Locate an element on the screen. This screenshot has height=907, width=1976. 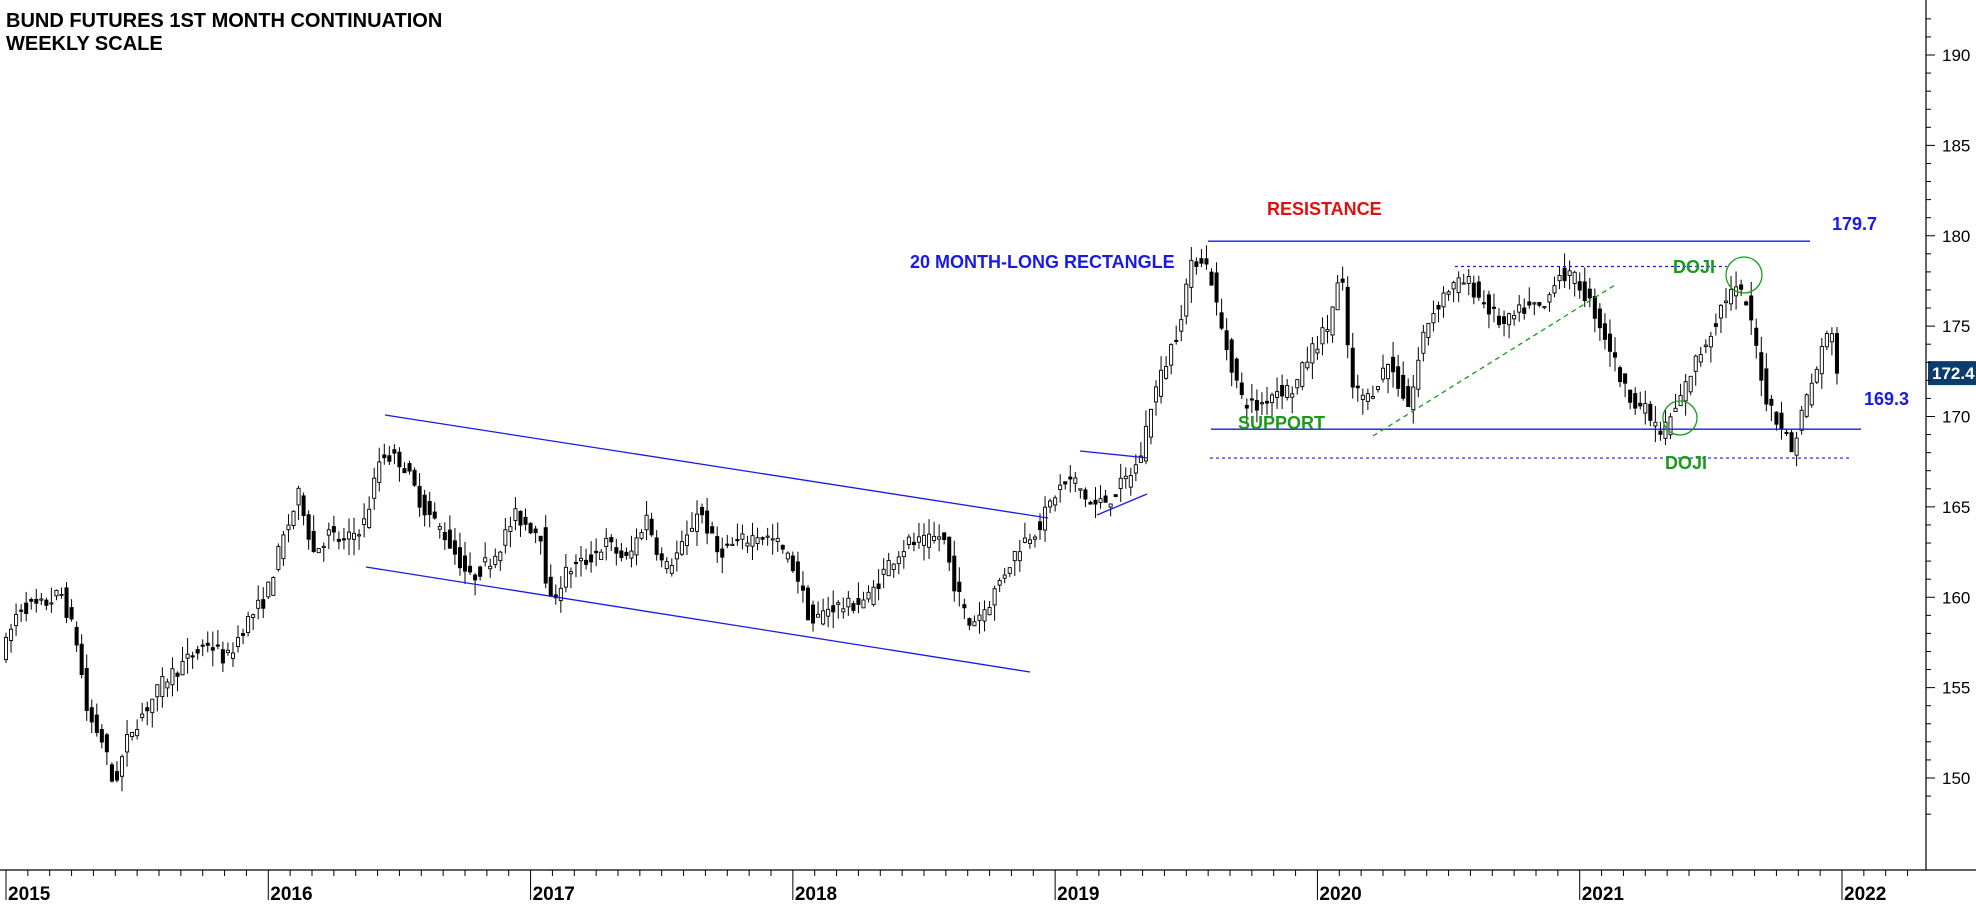
x-tick-label: 2018 is located at coordinates (816, 894).